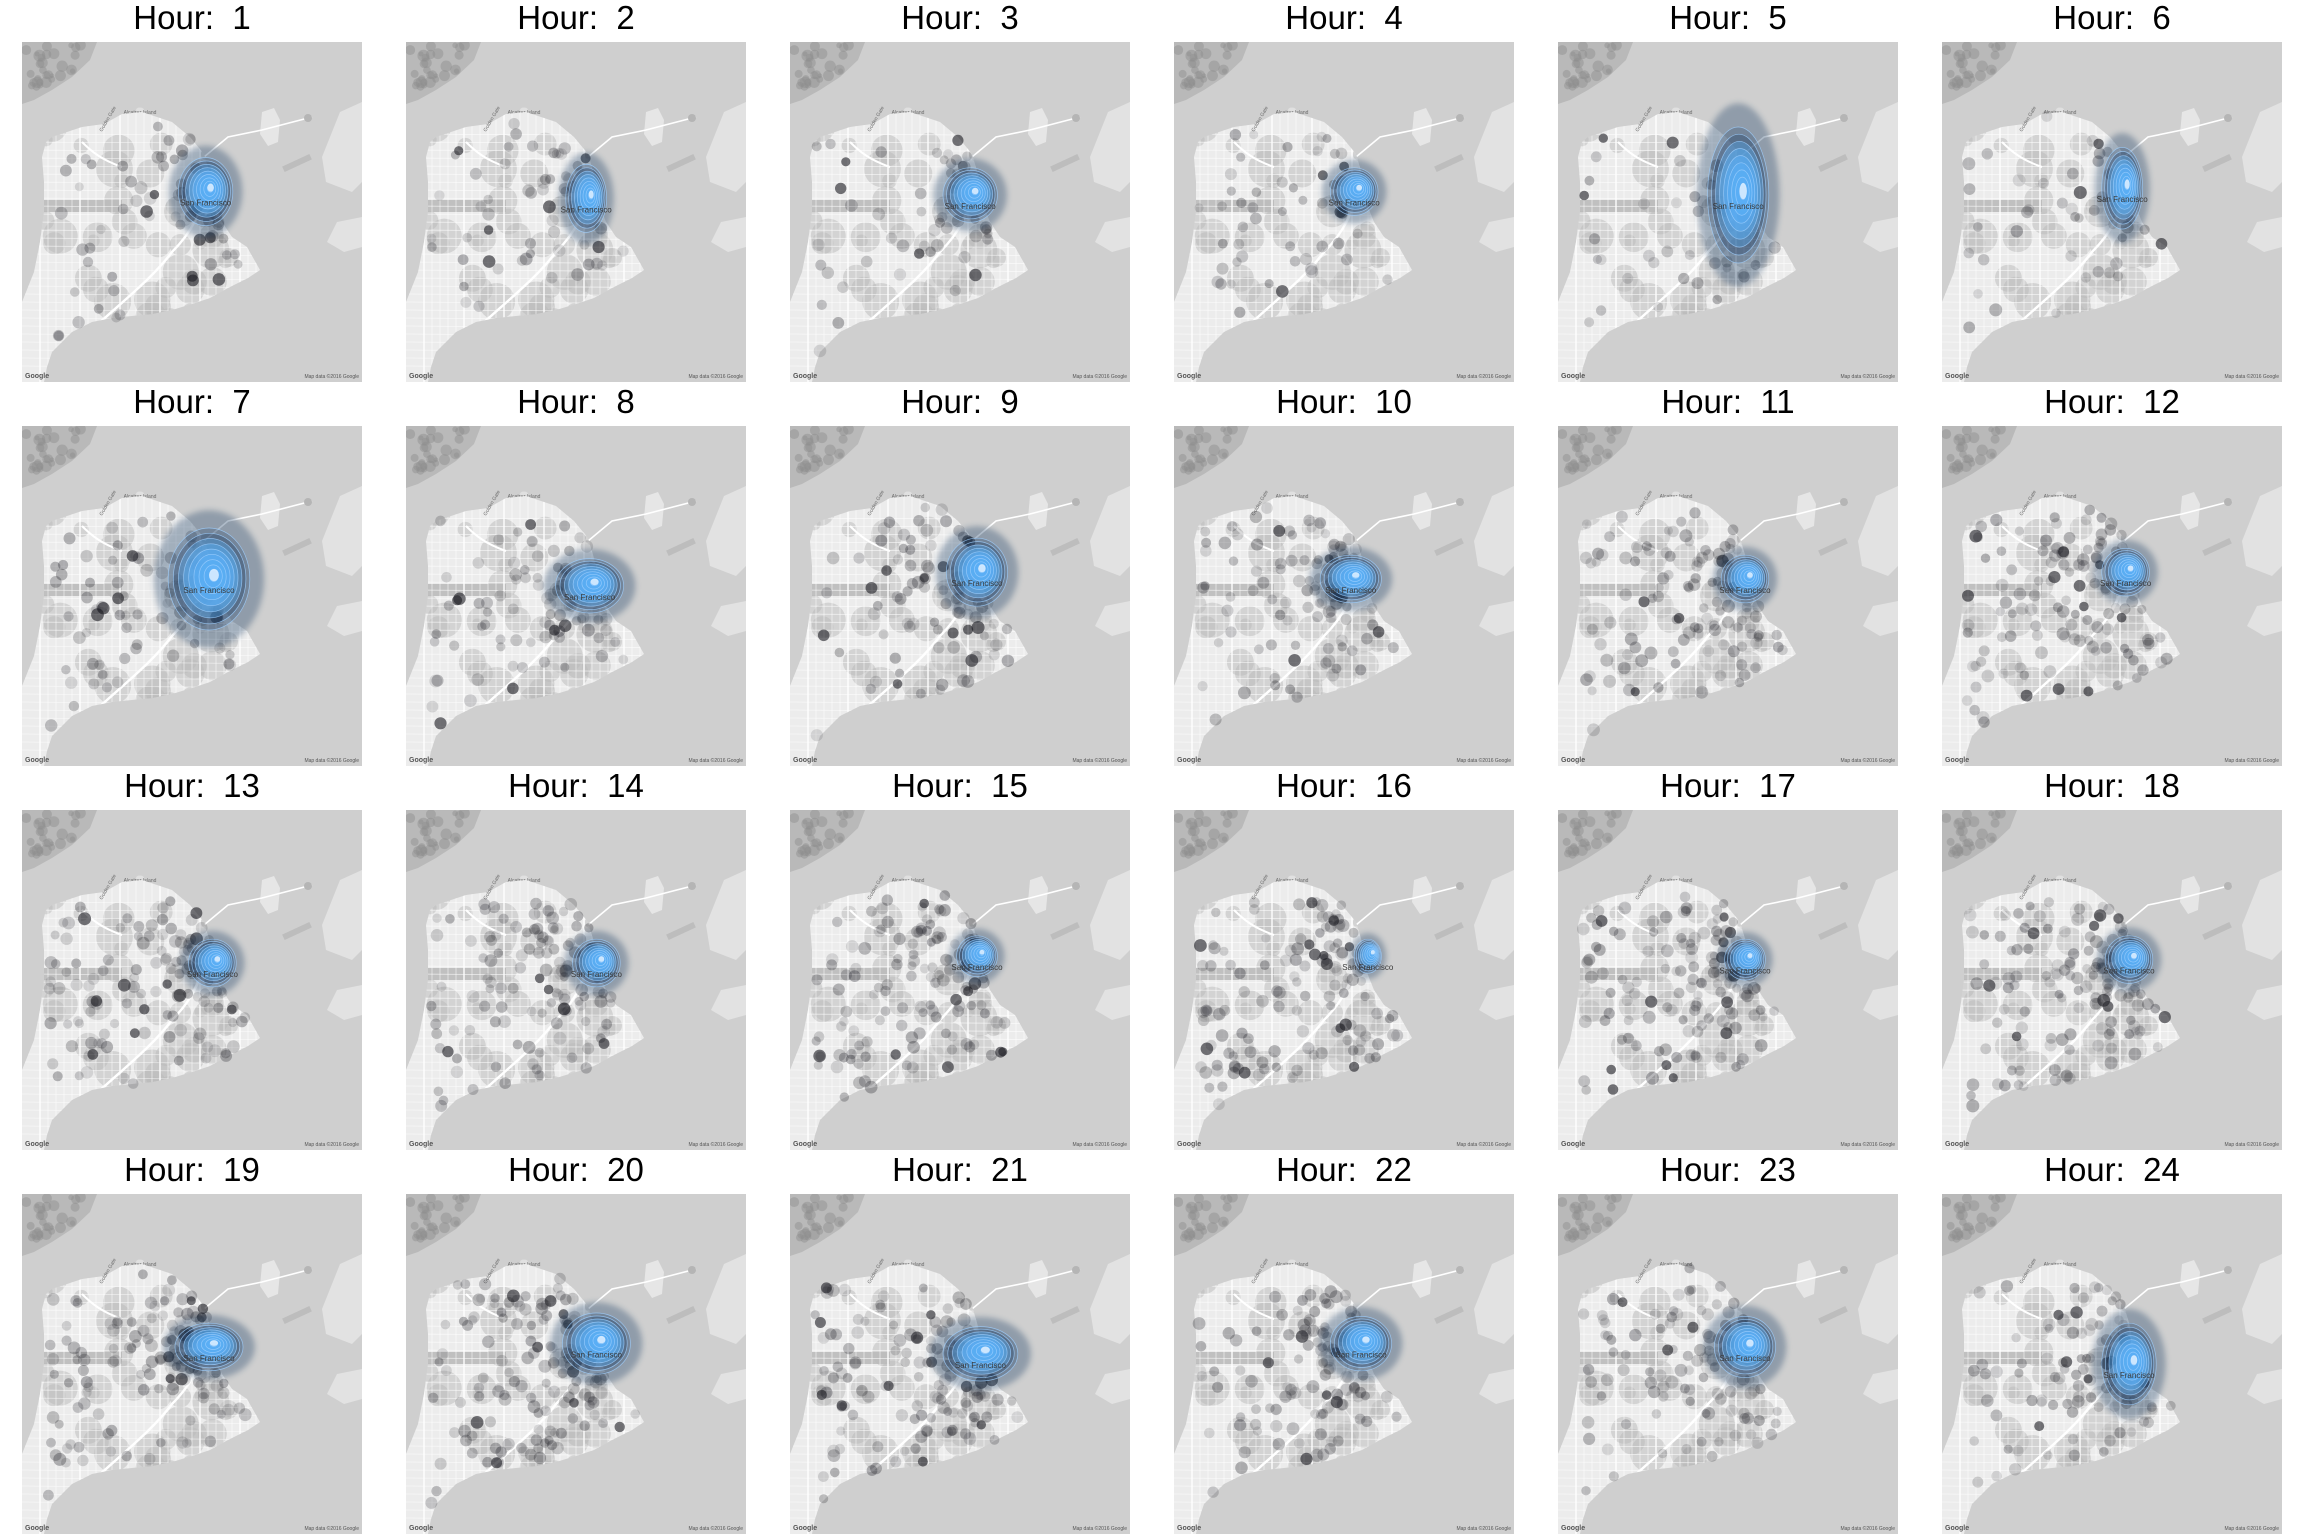  What do you see at coordinates (1676, 878) in the screenshot?
I see `alcatraz-island` at bounding box center [1676, 878].